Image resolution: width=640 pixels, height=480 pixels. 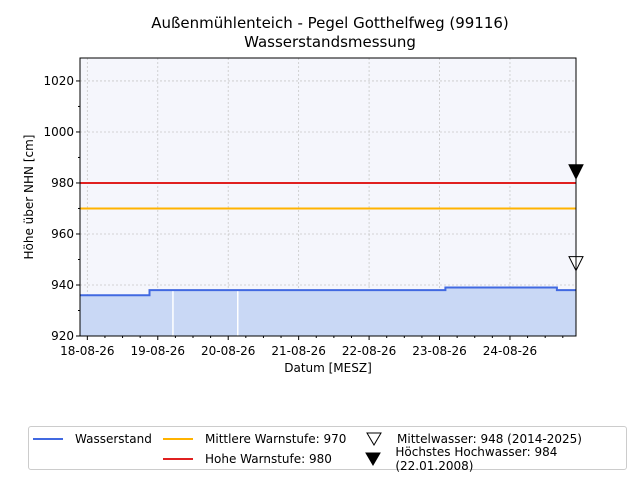 I want to click on y-tick-label: 980, so click(x=62, y=183).